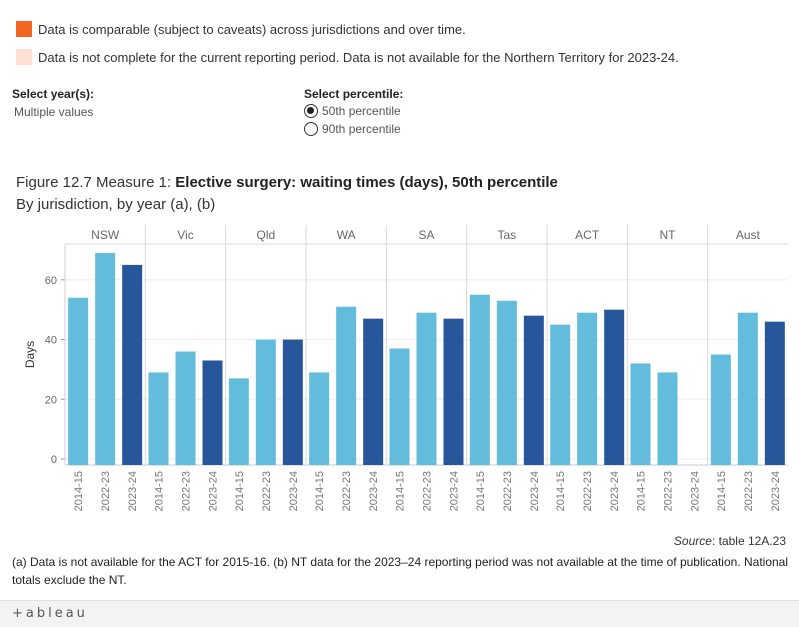 The image size is (799, 627). I want to click on year-filter-label: Select year(s):, so click(53, 94).